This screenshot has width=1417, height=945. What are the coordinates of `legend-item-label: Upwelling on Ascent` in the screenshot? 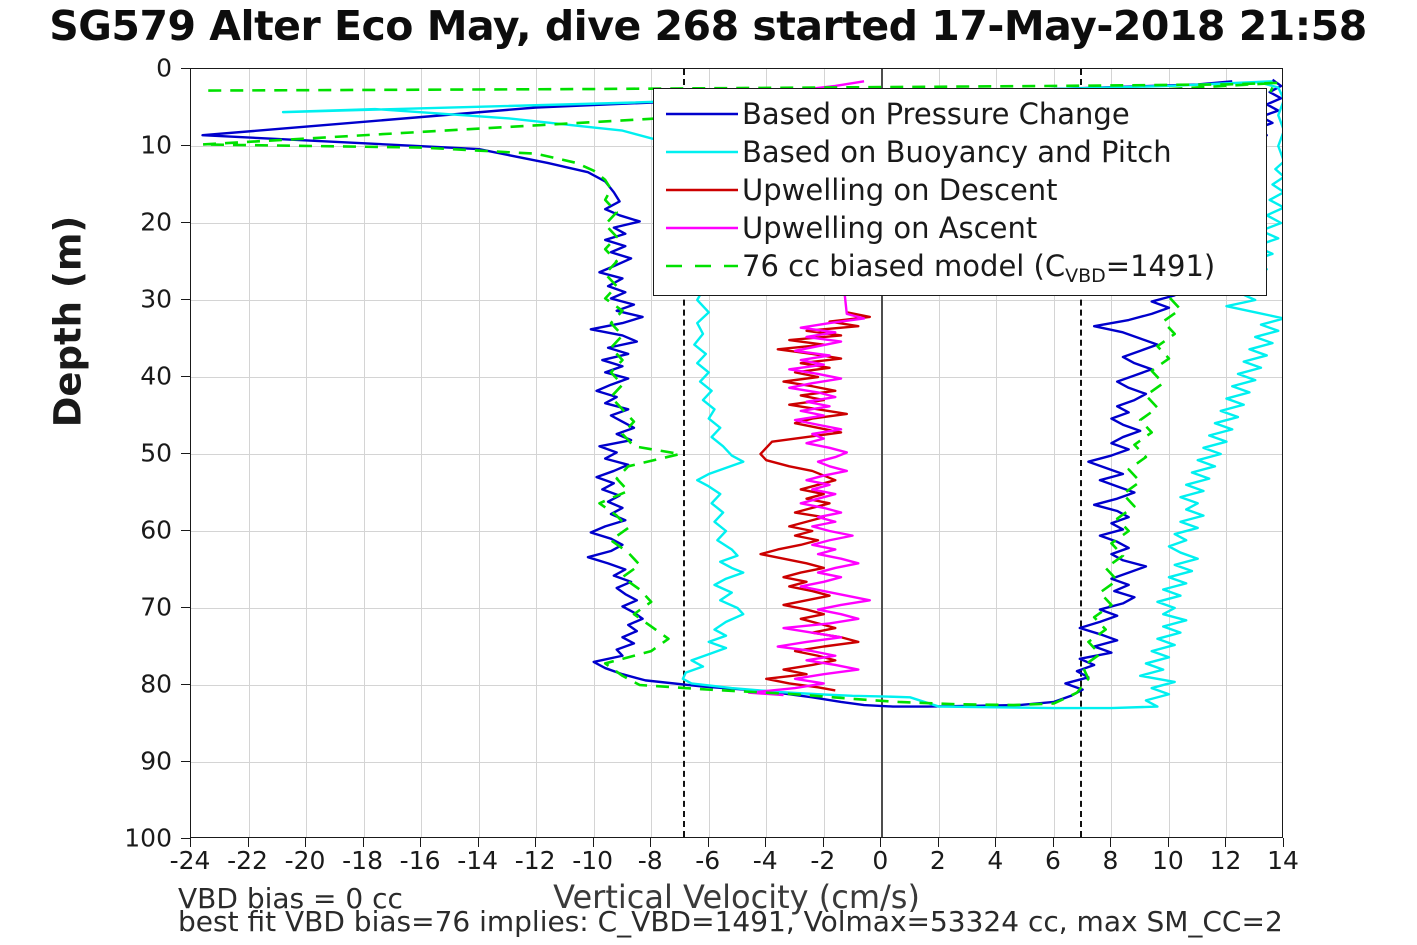 It's located at (890, 228).